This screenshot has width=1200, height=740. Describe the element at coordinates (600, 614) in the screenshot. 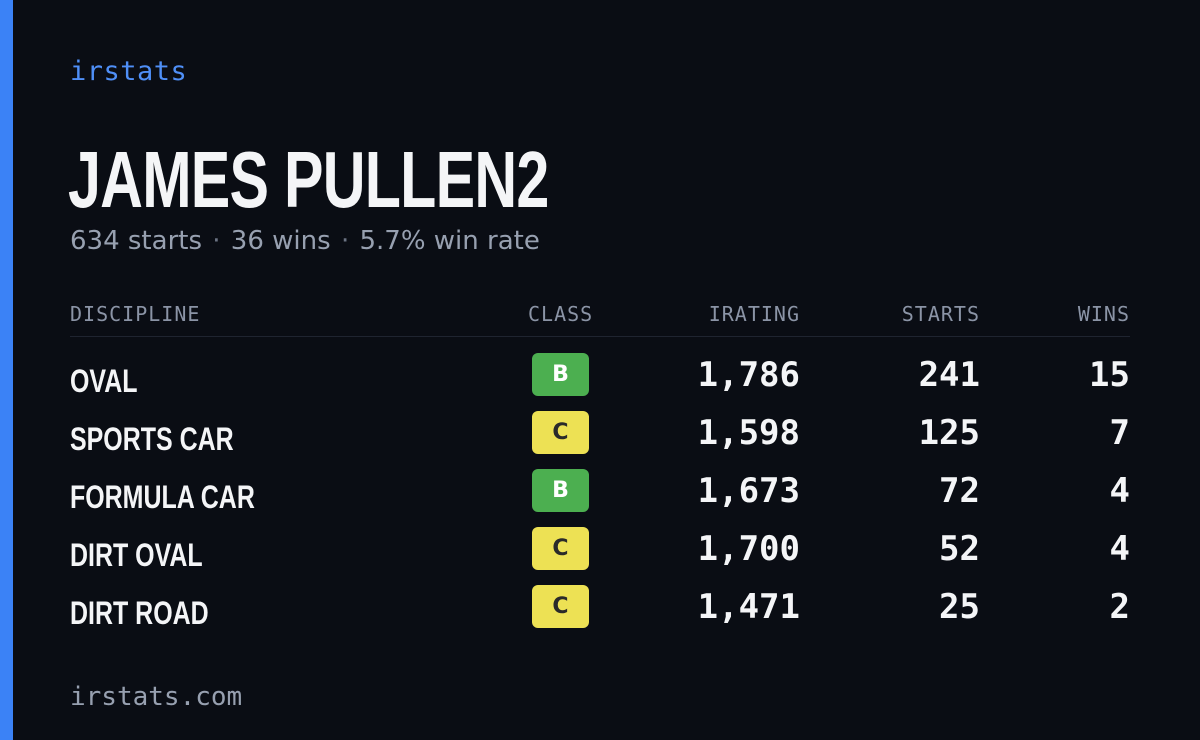

I see `table-row: DIRT ROAD C 1,471 25 2` at that location.